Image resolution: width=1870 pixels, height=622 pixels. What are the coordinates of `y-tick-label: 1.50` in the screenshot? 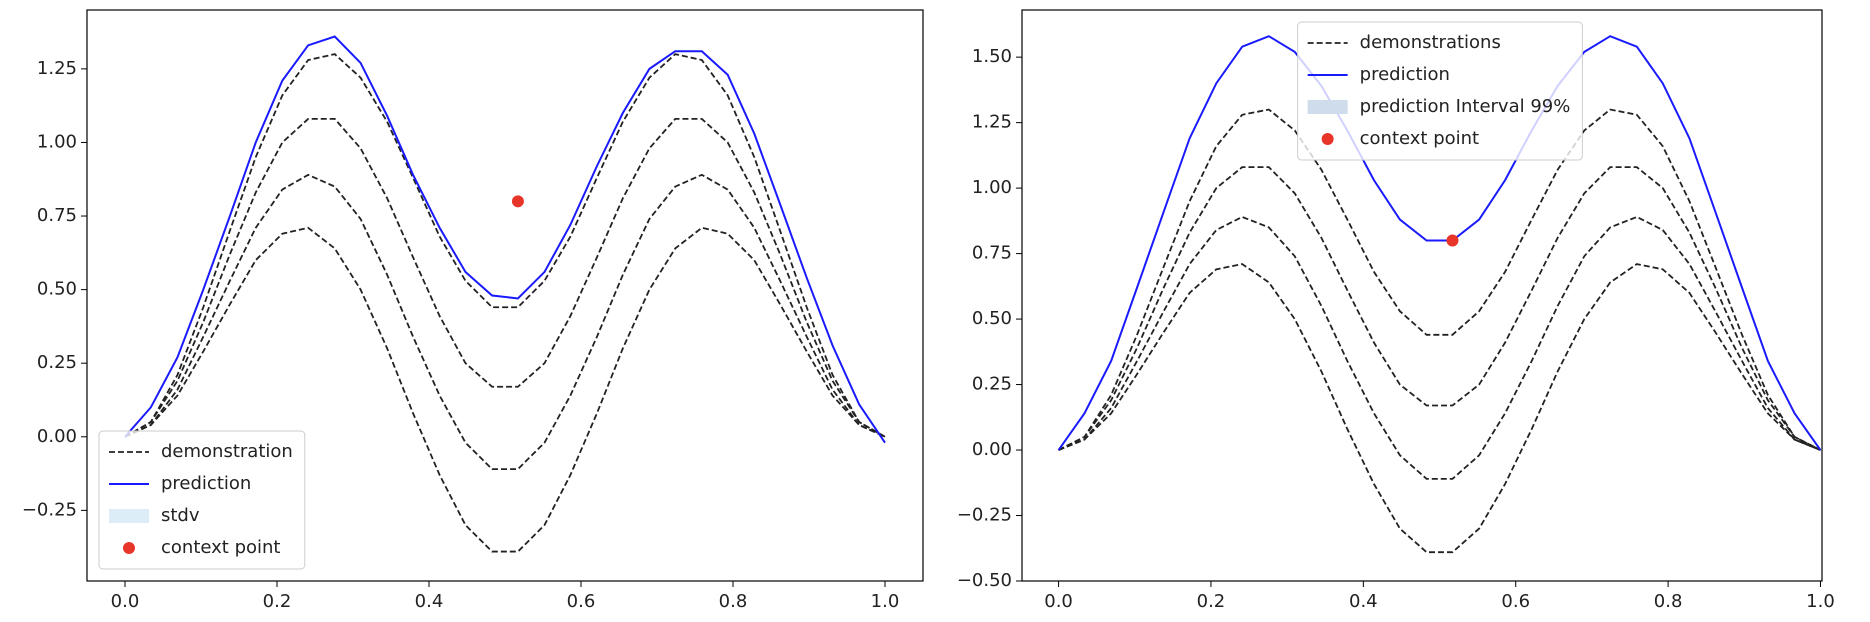 It's located at (992, 56).